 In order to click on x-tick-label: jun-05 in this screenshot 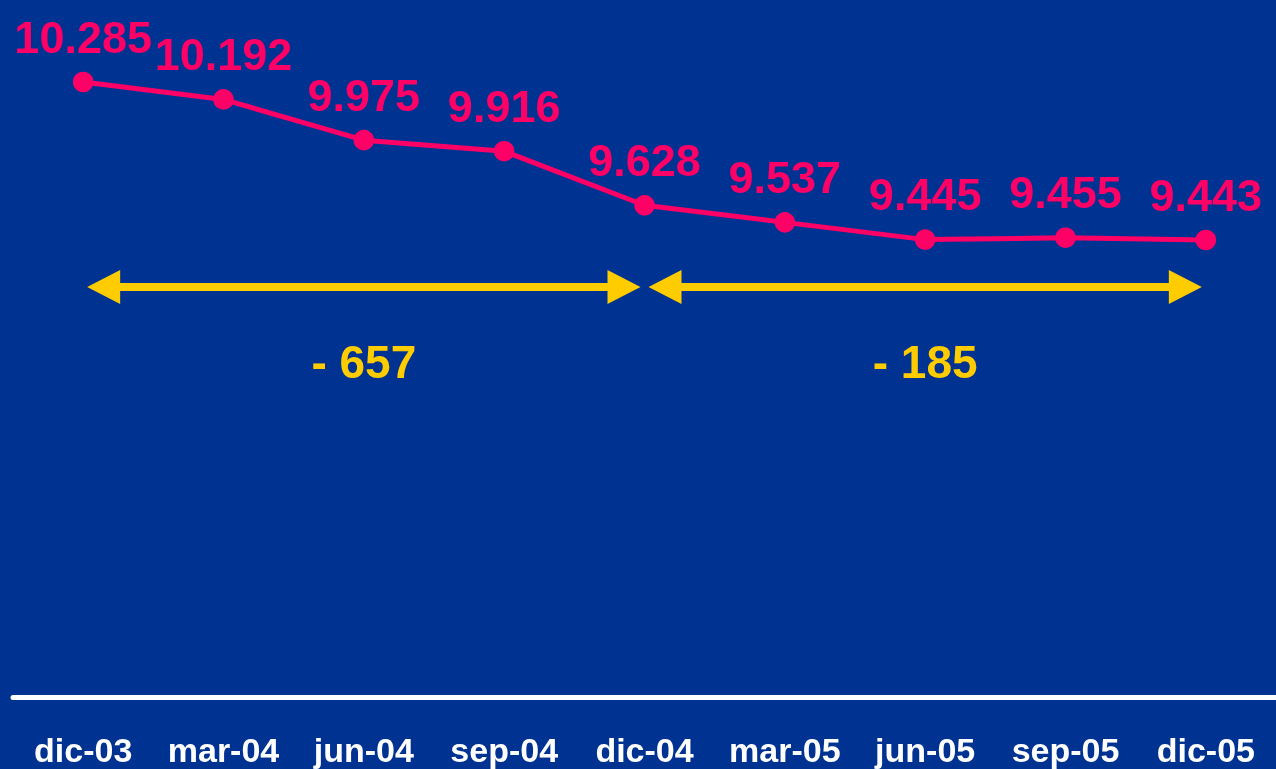, I will do `click(925, 750)`.